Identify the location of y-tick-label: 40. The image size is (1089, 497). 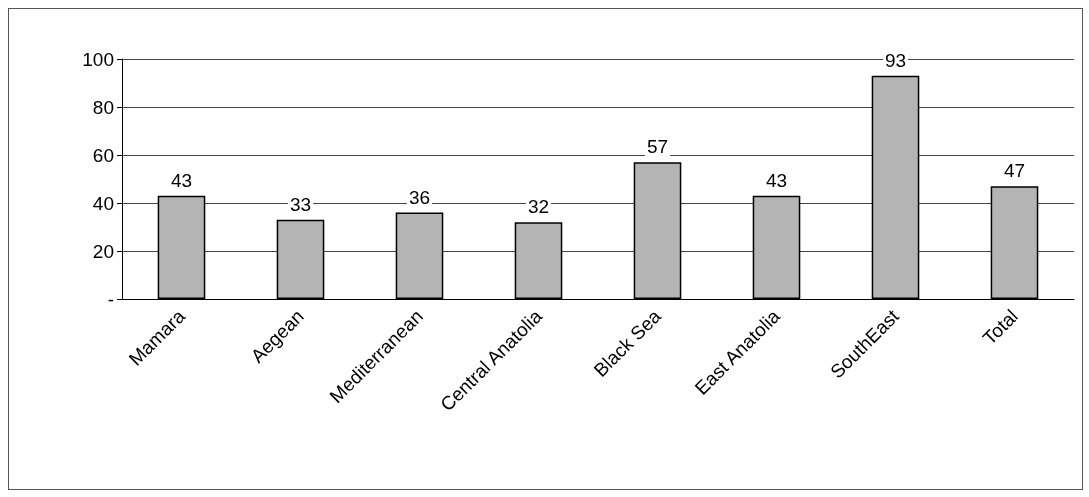
(103, 203).